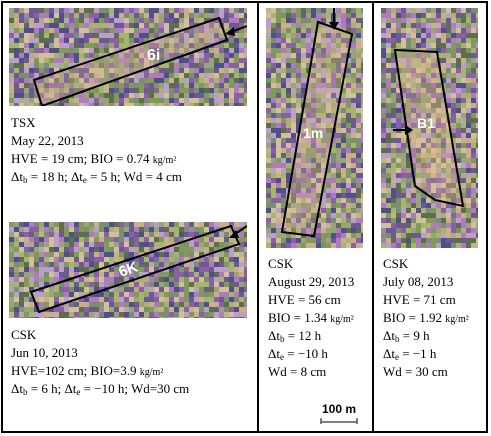 The width and height of the screenshot is (491, 436). Describe the element at coordinates (313, 133) in the screenshot. I see `field-label: 1m` at that location.